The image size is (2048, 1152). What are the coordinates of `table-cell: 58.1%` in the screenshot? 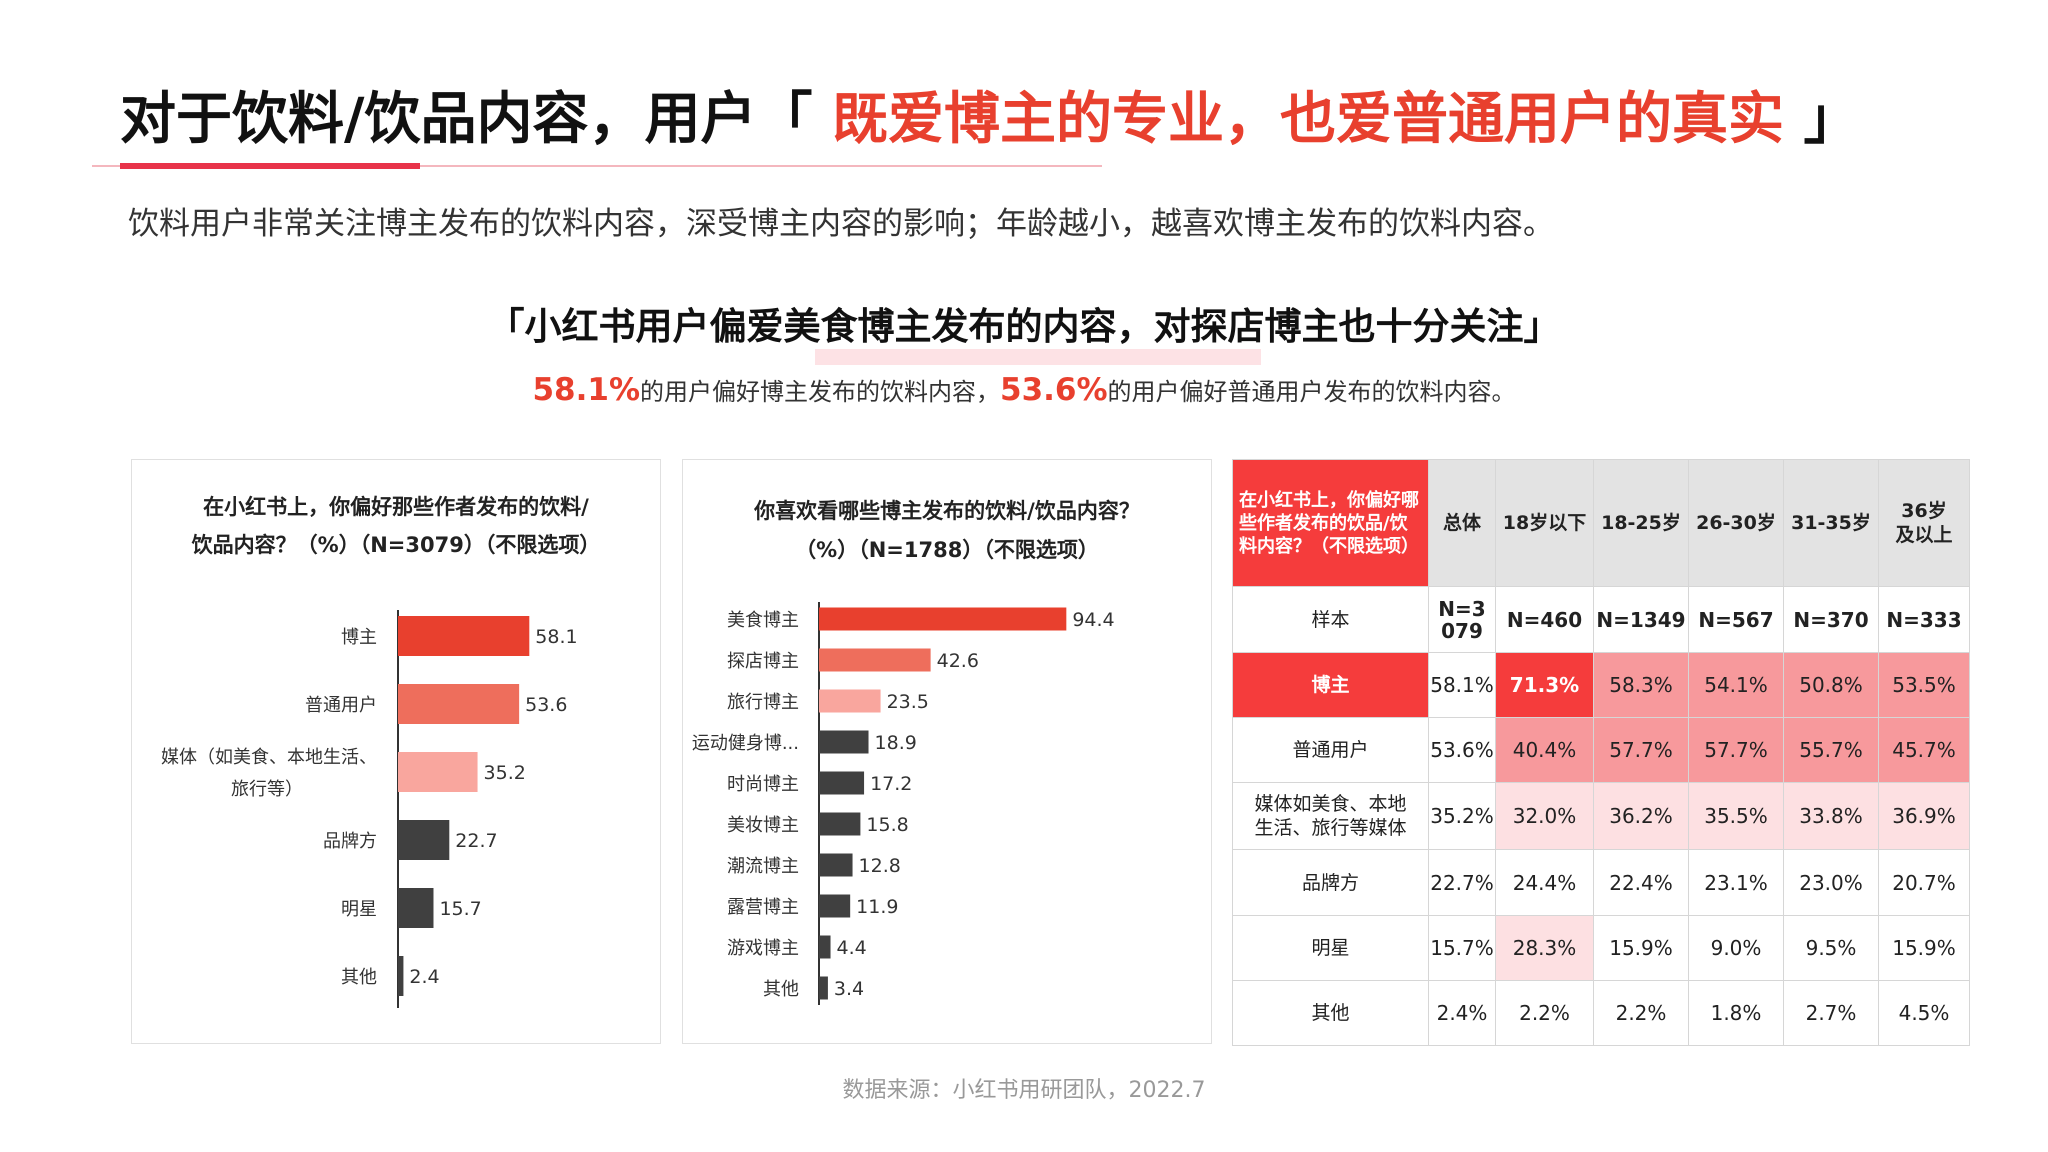 It's located at (1462, 685).